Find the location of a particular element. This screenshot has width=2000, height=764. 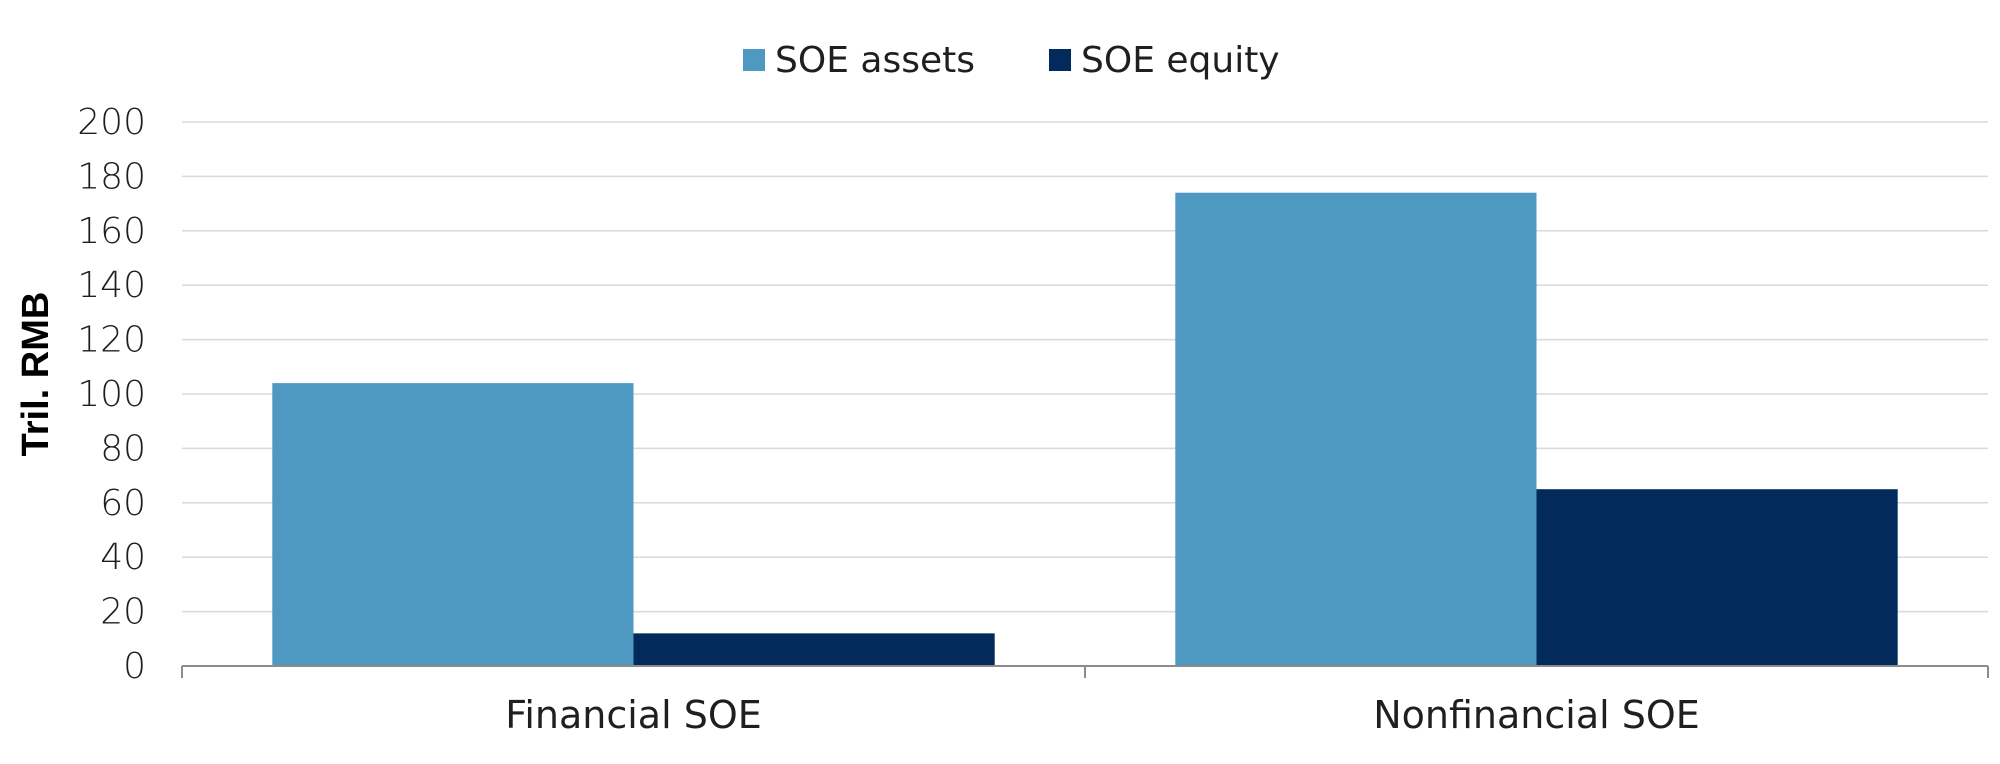

y-tick-label: 40 is located at coordinates (123, 557).